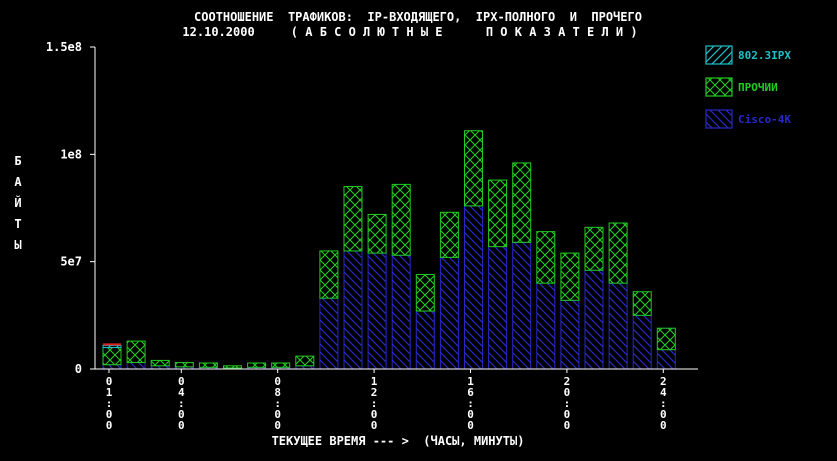 The image size is (837, 461). I want to click on legend-label: Cisco-4K, so click(764, 119).